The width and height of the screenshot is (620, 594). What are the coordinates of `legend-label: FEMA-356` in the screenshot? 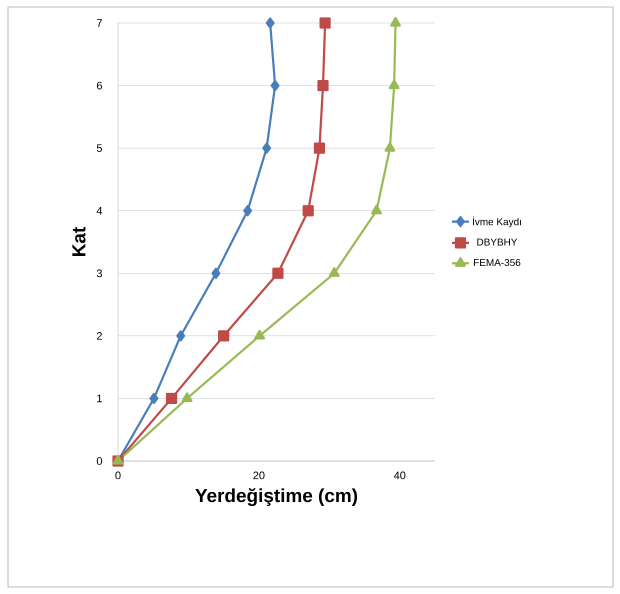 It's located at (497, 262).